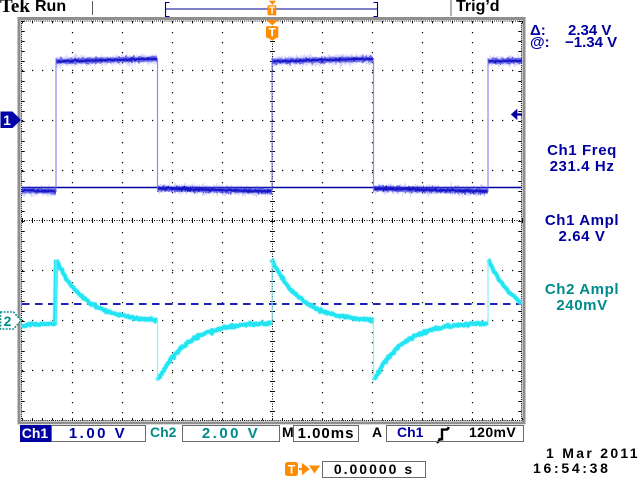 The width and height of the screenshot is (640, 480). I want to click on svg-text: 2, so click(8, 321).